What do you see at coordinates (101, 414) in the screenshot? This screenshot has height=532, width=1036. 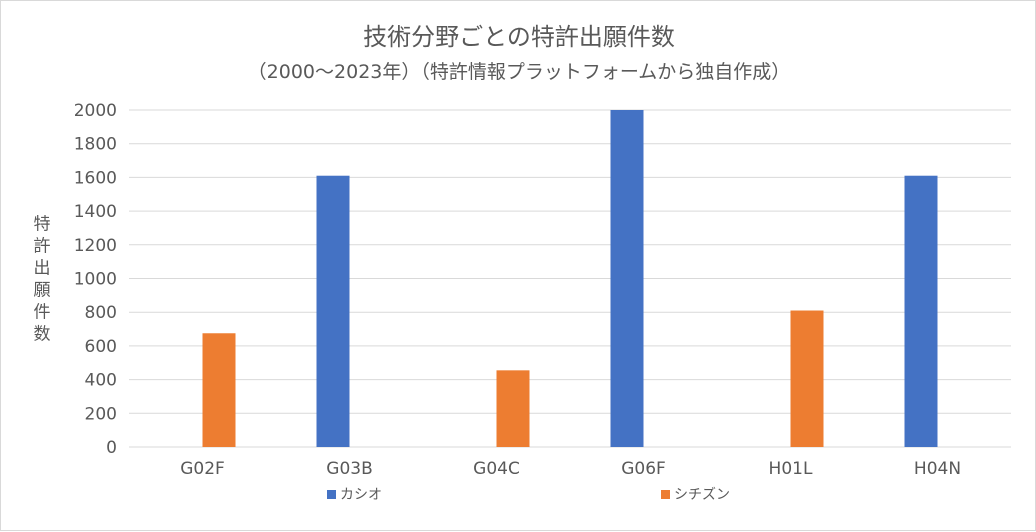 I see `y-tick-label: 200` at bounding box center [101, 414].